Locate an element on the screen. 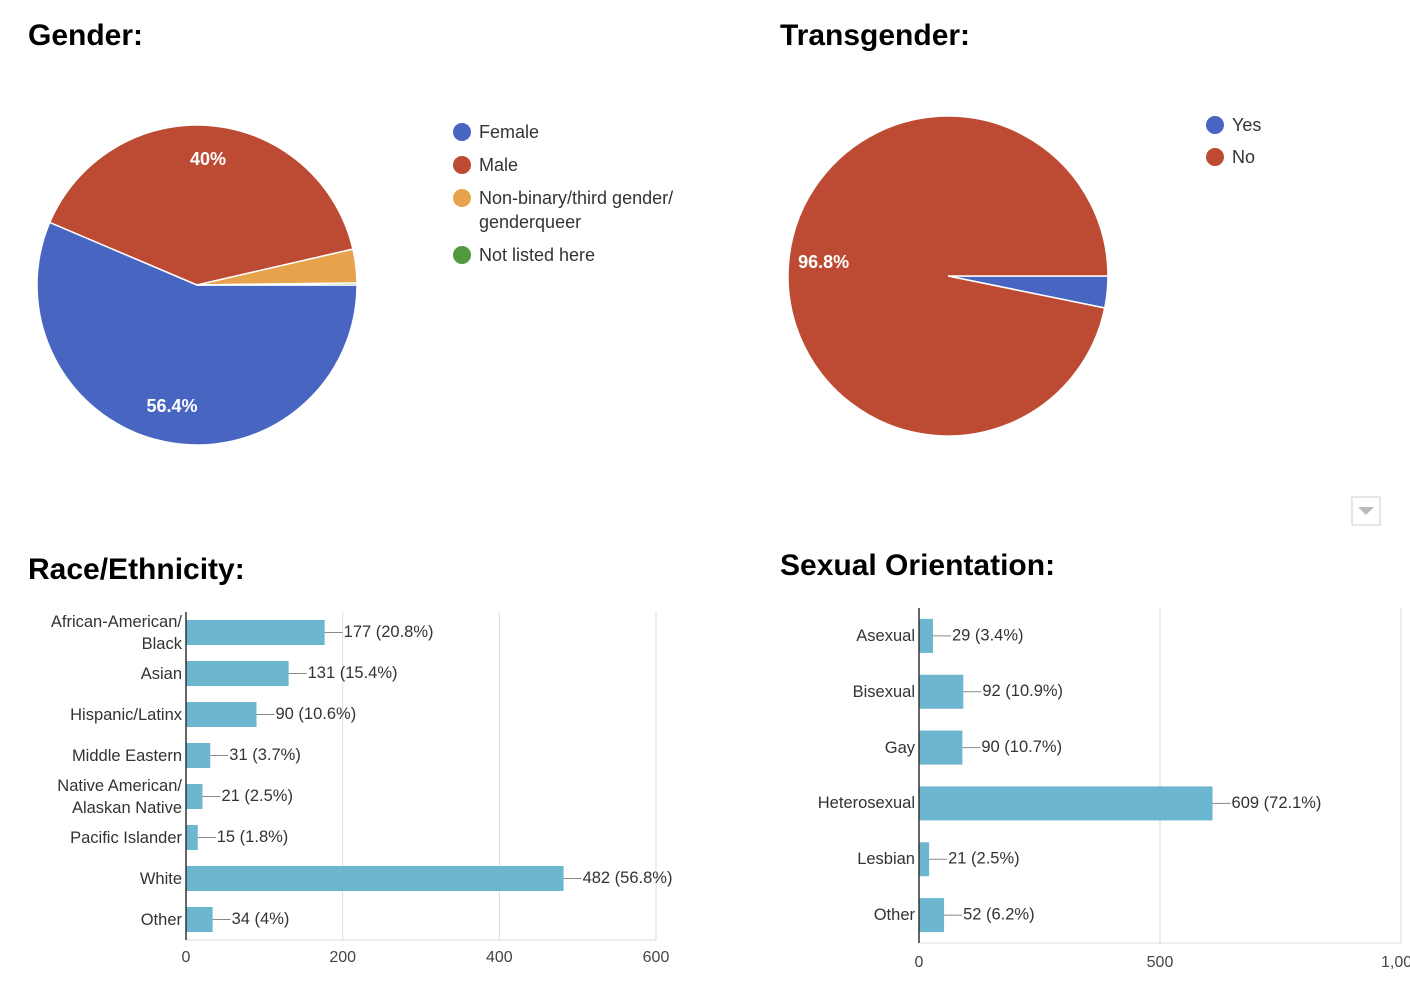 The height and width of the screenshot is (1004, 1410). category-label: Bisexual is located at coordinates (883, 691).